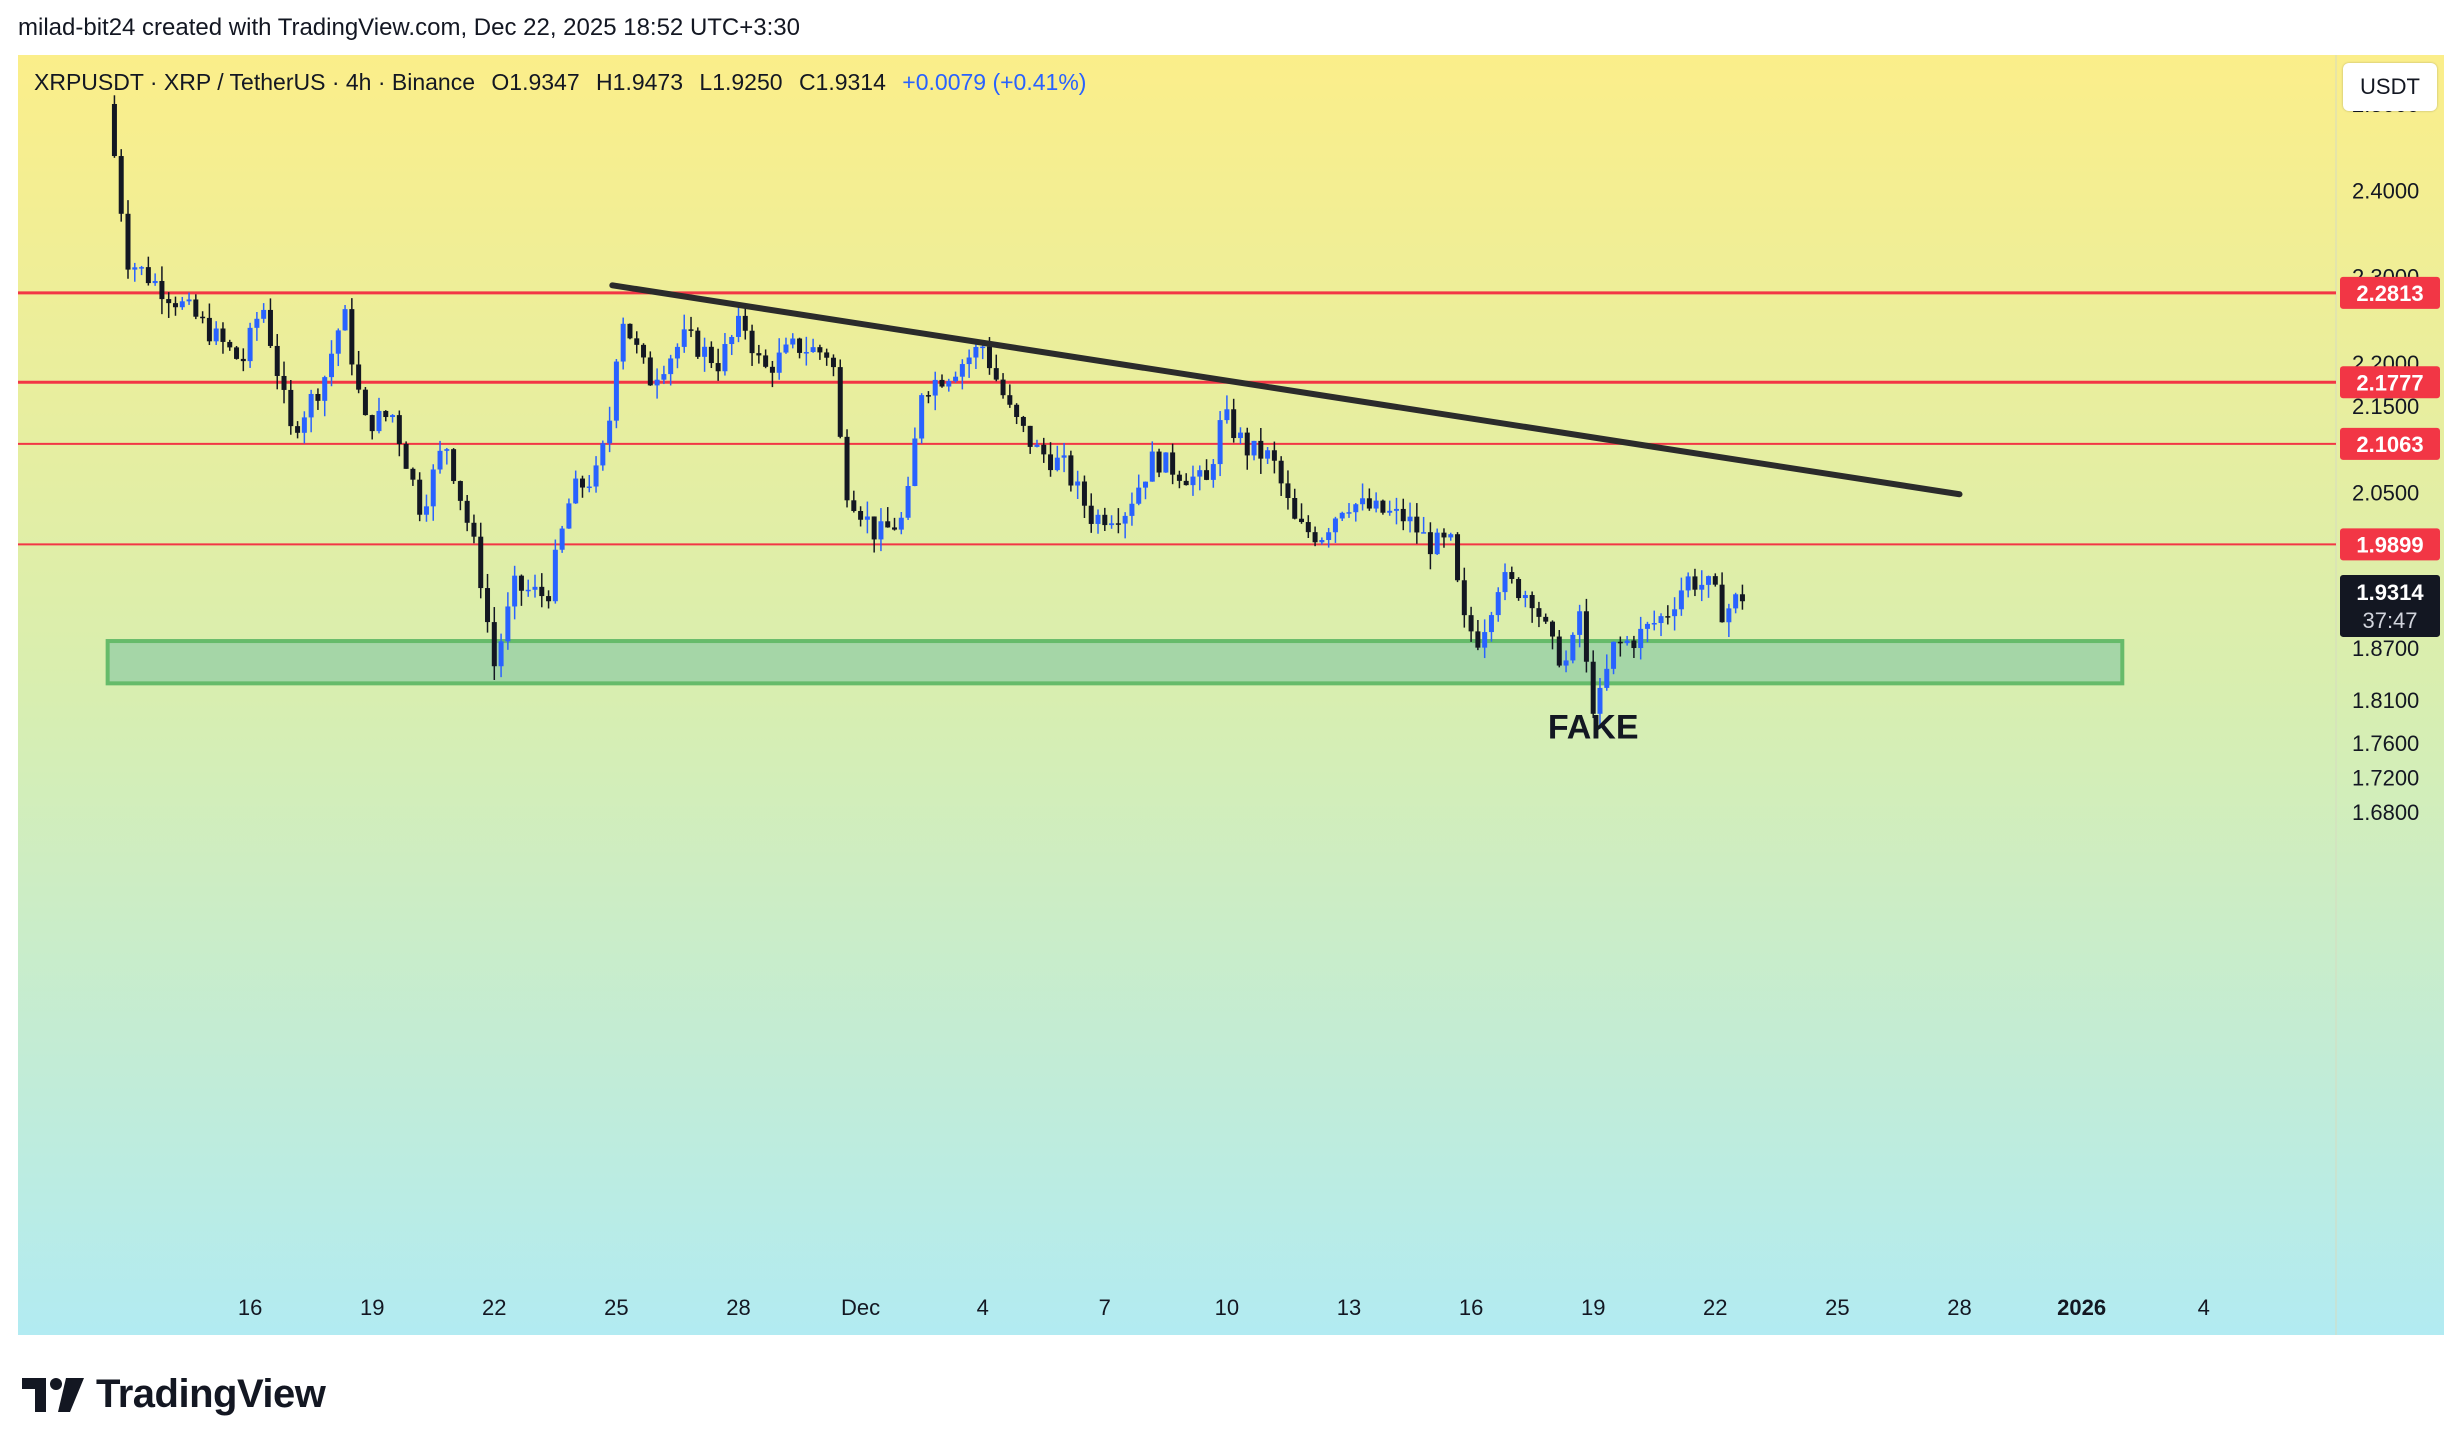 This screenshot has height=1456, width=2464. What do you see at coordinates (2385, 700) in the screenshot?
I see `y-tick-label: 1.8100` at bounding box center [2385, 700].